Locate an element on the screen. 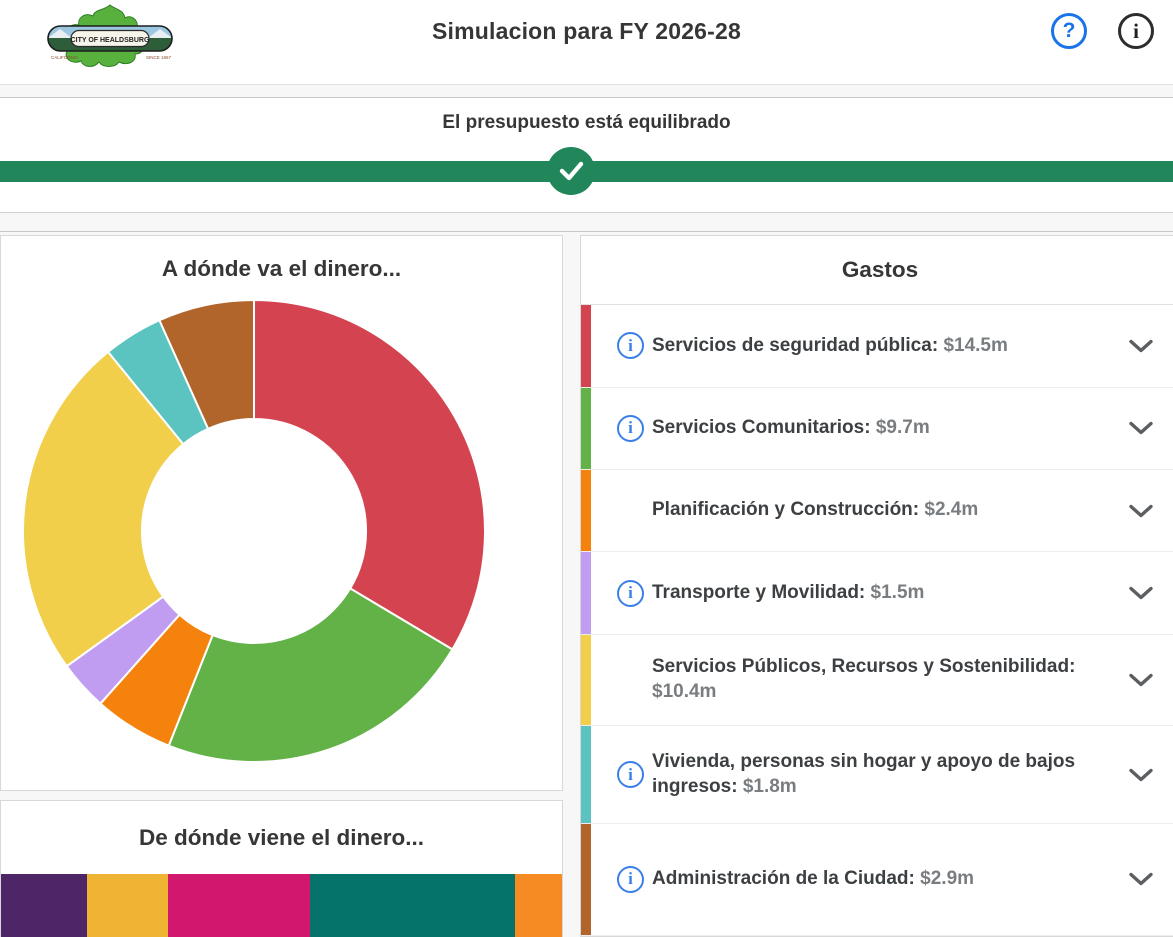  revenue-stacked-bar is located at coordinates (281, 905).